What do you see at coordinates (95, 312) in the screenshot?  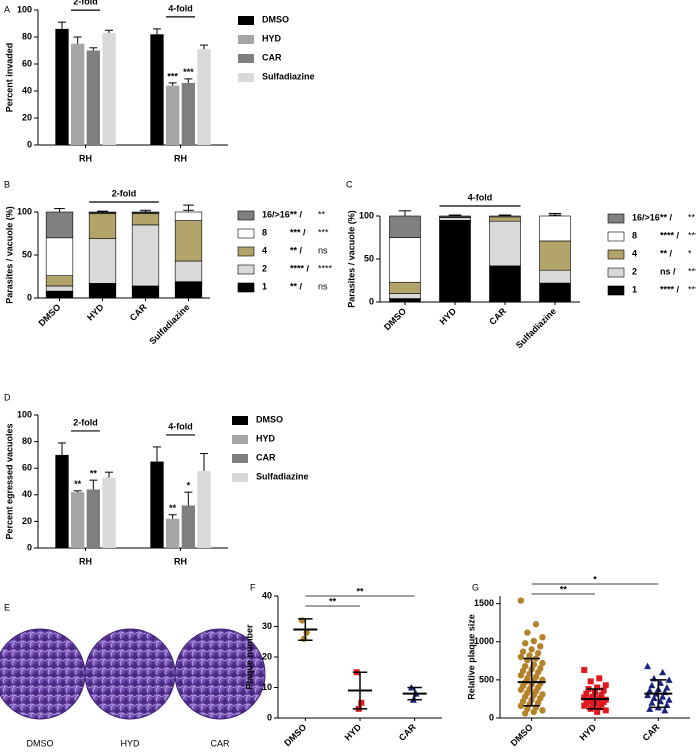 I see `x-tick-label: HYD` at bounding box center [95, 312].